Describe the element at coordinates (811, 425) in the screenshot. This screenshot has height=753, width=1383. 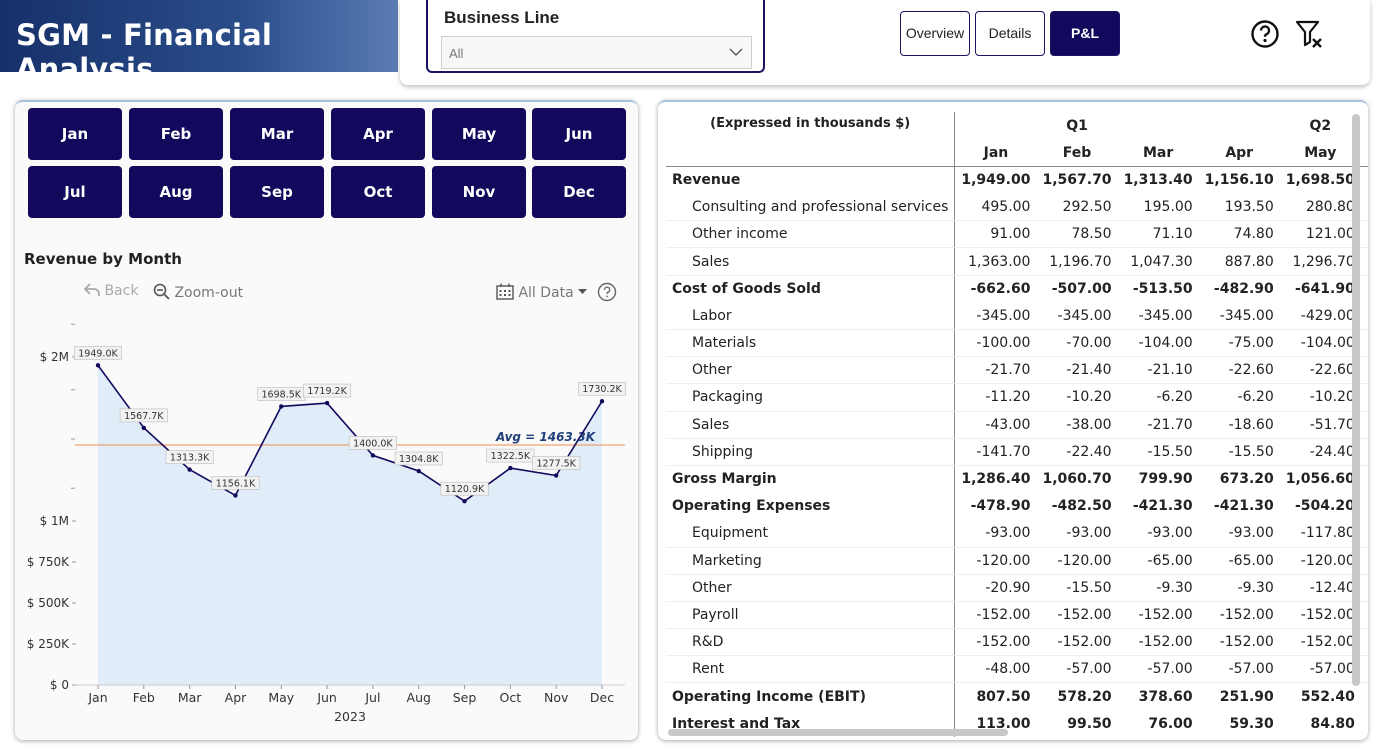
I see `row-label: Sales` at that location.